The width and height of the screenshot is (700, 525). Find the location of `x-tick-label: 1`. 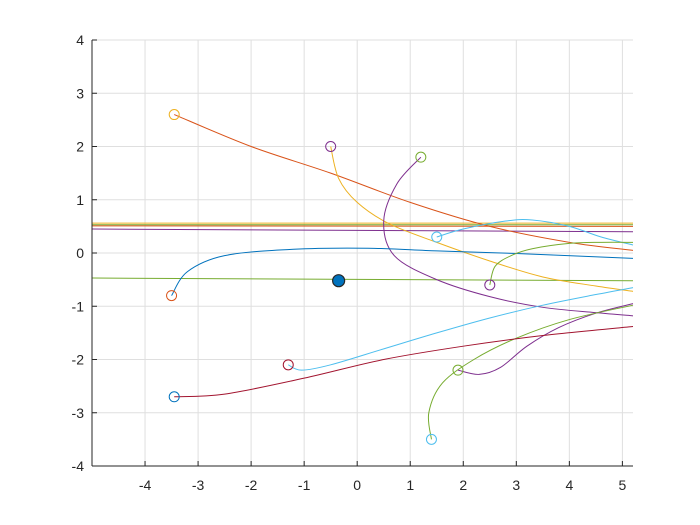

x-tick-label: 1 is located at coordinates (410, 485).